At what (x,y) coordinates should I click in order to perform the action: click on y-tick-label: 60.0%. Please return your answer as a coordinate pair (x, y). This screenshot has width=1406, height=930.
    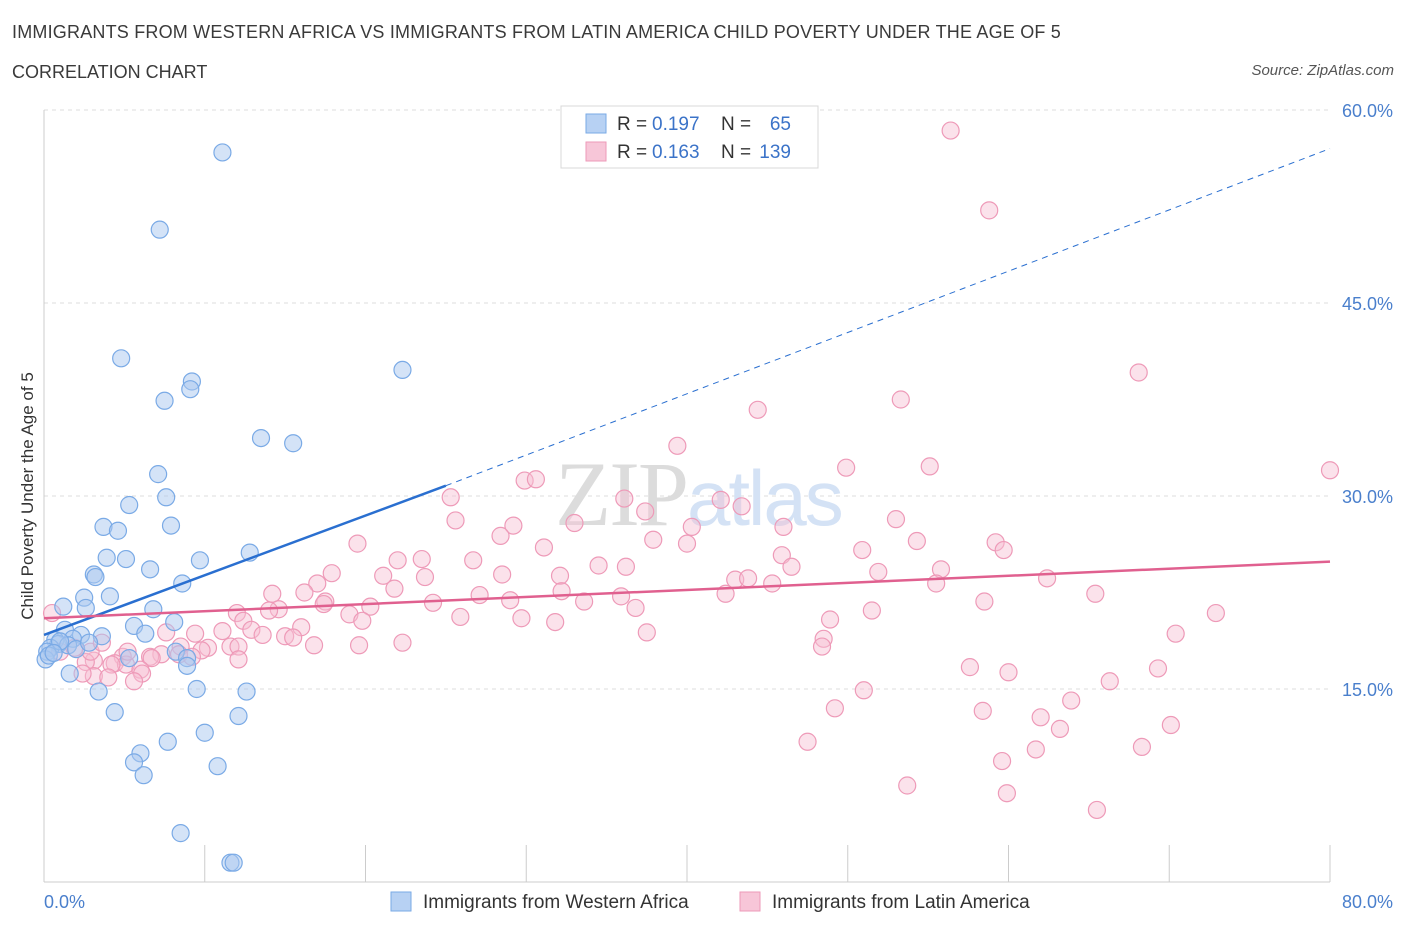
    Looking at the image, I should click on (1367, 111).